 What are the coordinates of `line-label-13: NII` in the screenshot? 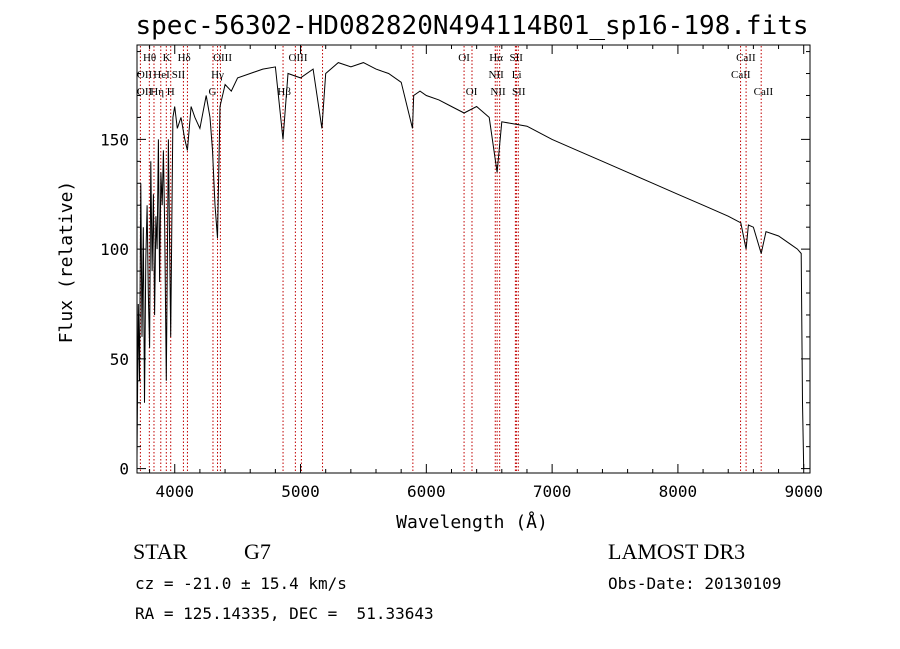 It's located at (497, 75).